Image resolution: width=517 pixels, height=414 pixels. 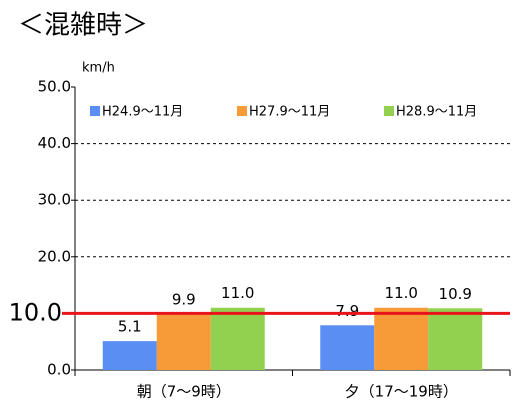 I want to click on x-tick-label: 朝（7〜9時）, so click(x=184, y=392).